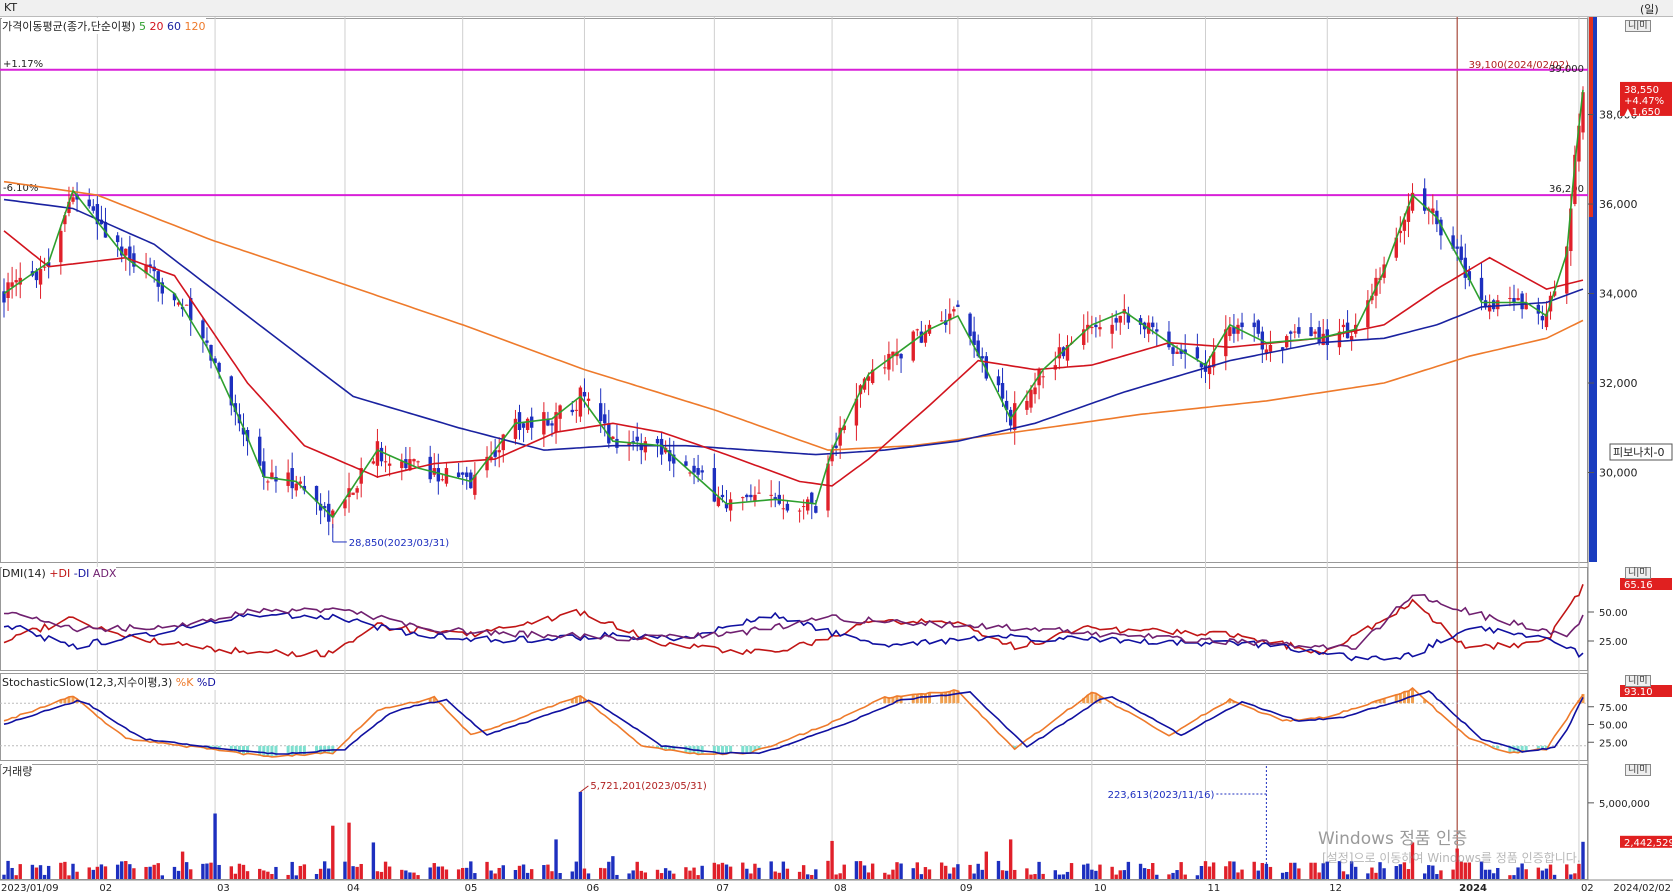  I want to click on price-pane-control: 니|미, so click(1638, 26).